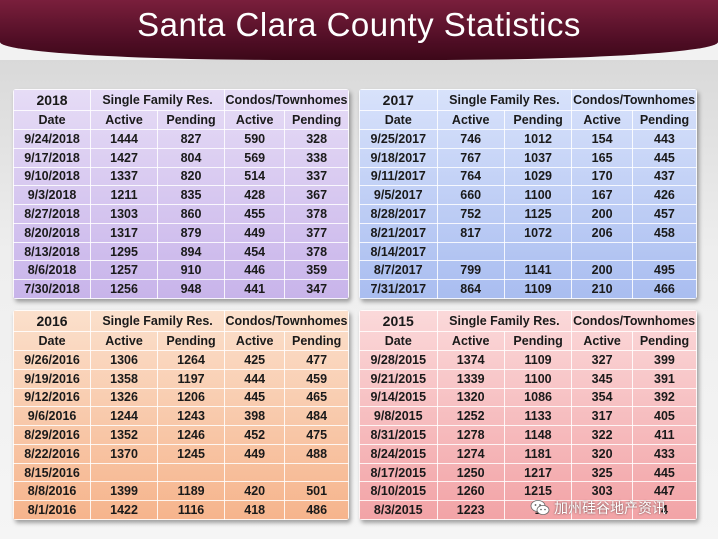 The image size is (718, 539). Describe the element at coordinates (602, 139) in the screenshot. I see `condo-active-cell: 154` at that location.